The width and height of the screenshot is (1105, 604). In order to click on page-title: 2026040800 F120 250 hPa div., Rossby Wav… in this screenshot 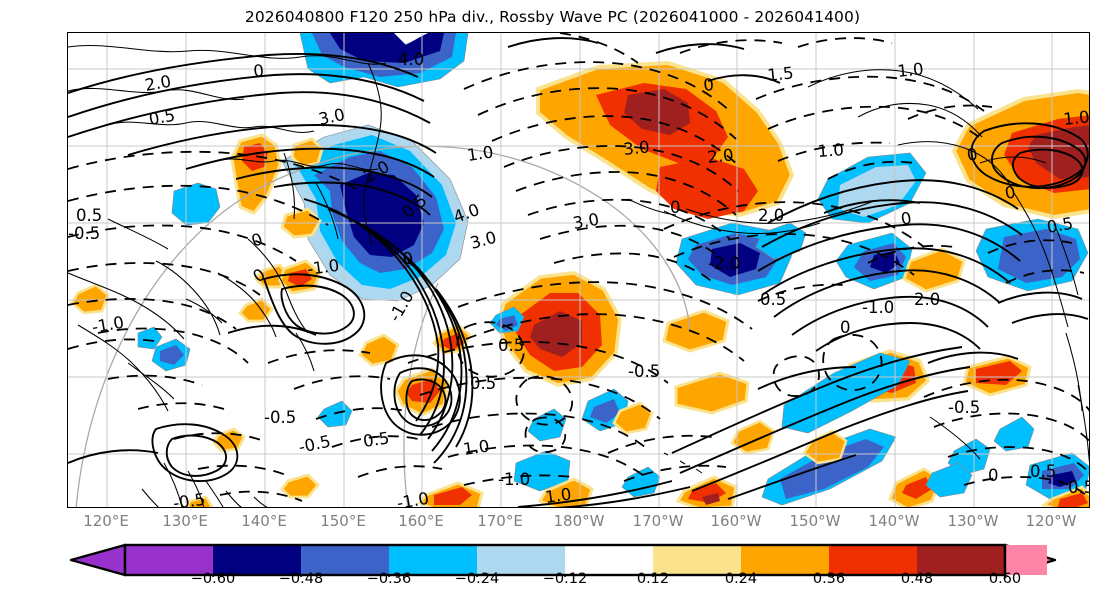, I will do `click(552, 17)`.